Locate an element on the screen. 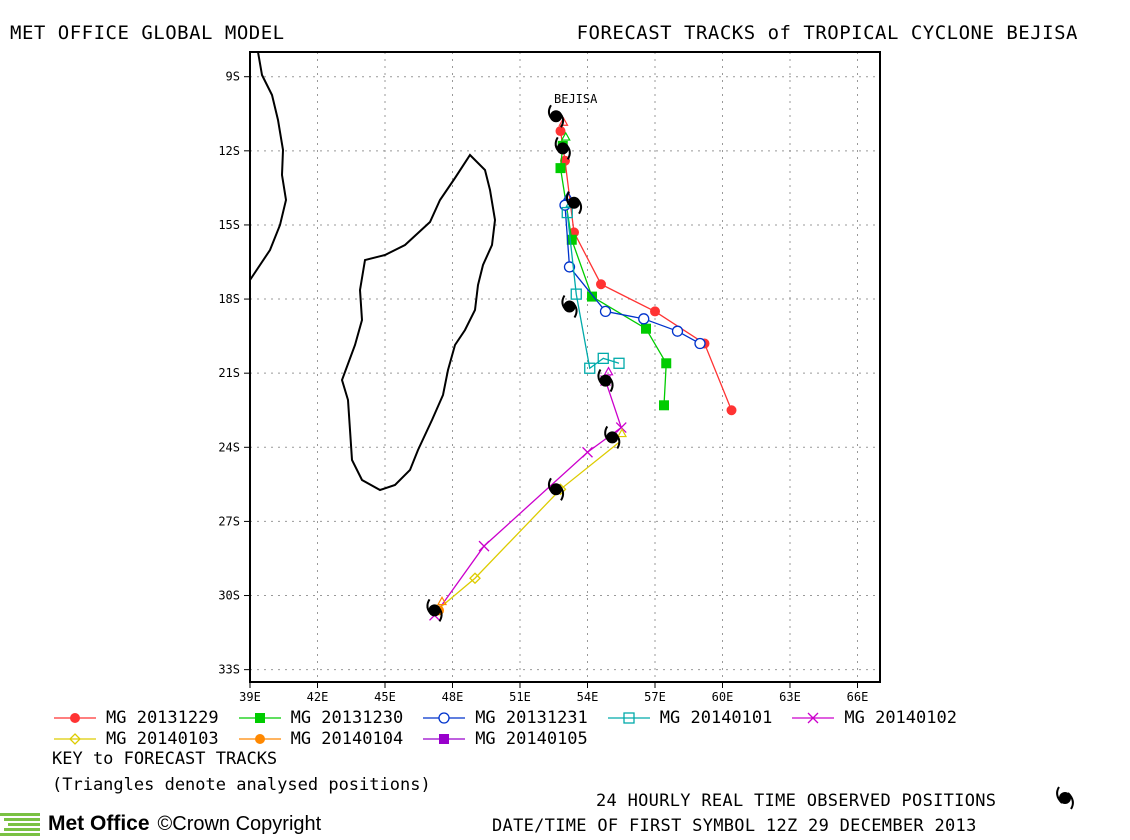 The image size is (1130, 840). tick-label-lon: 54E is located at coordinates (588, 697).